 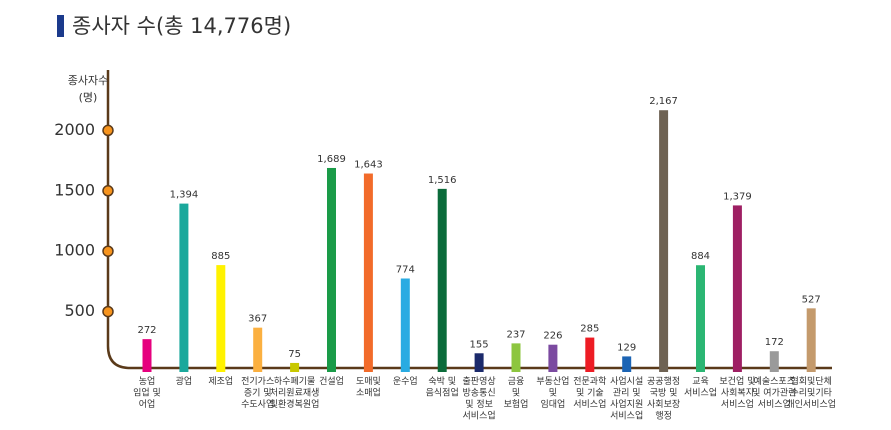 I want to click on value-label: 774, so click(x=405, y=270).